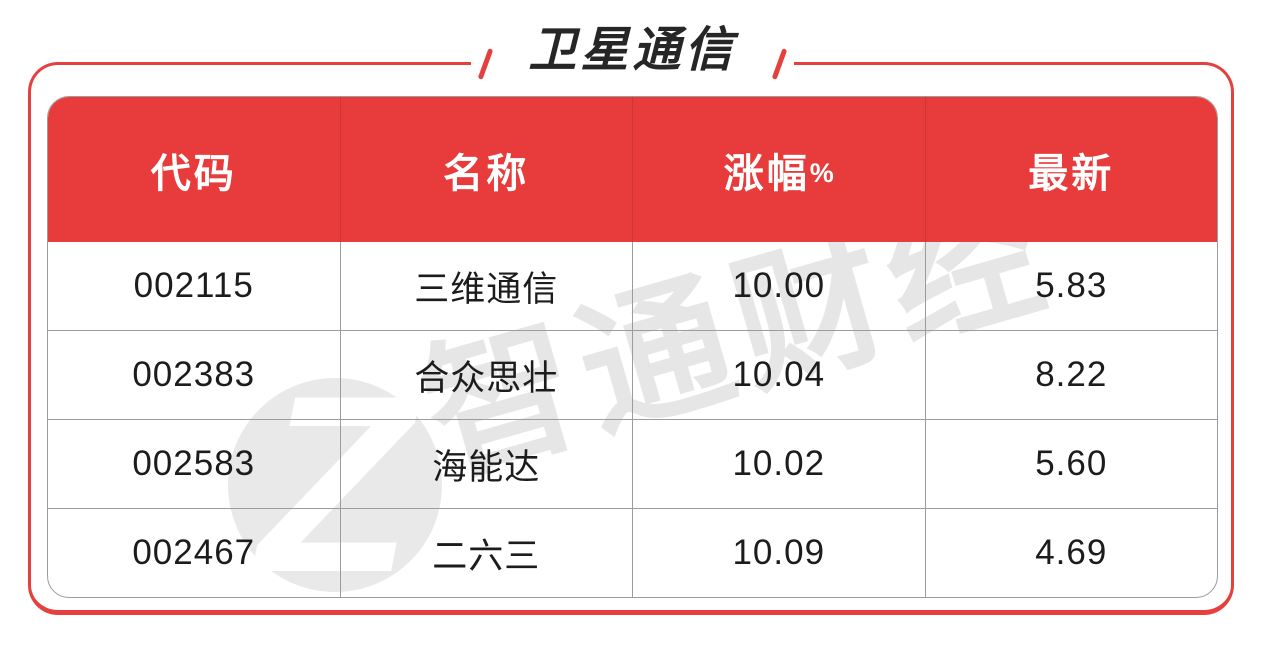 This screenshot has height=648, width=1265. I want to click on table-row: 002115 三维通信 10.00 5.83, so click(632, 286).